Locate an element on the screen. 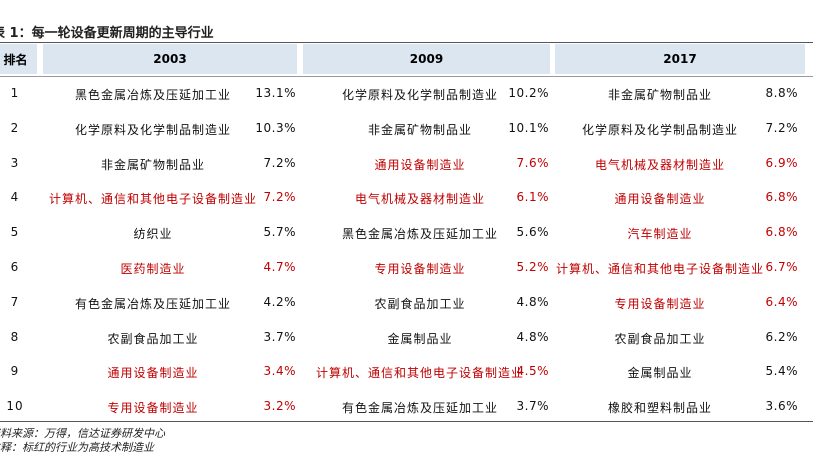 The image size is (813, 452). share-value: 6.9% is located at coordinates (781, 162).